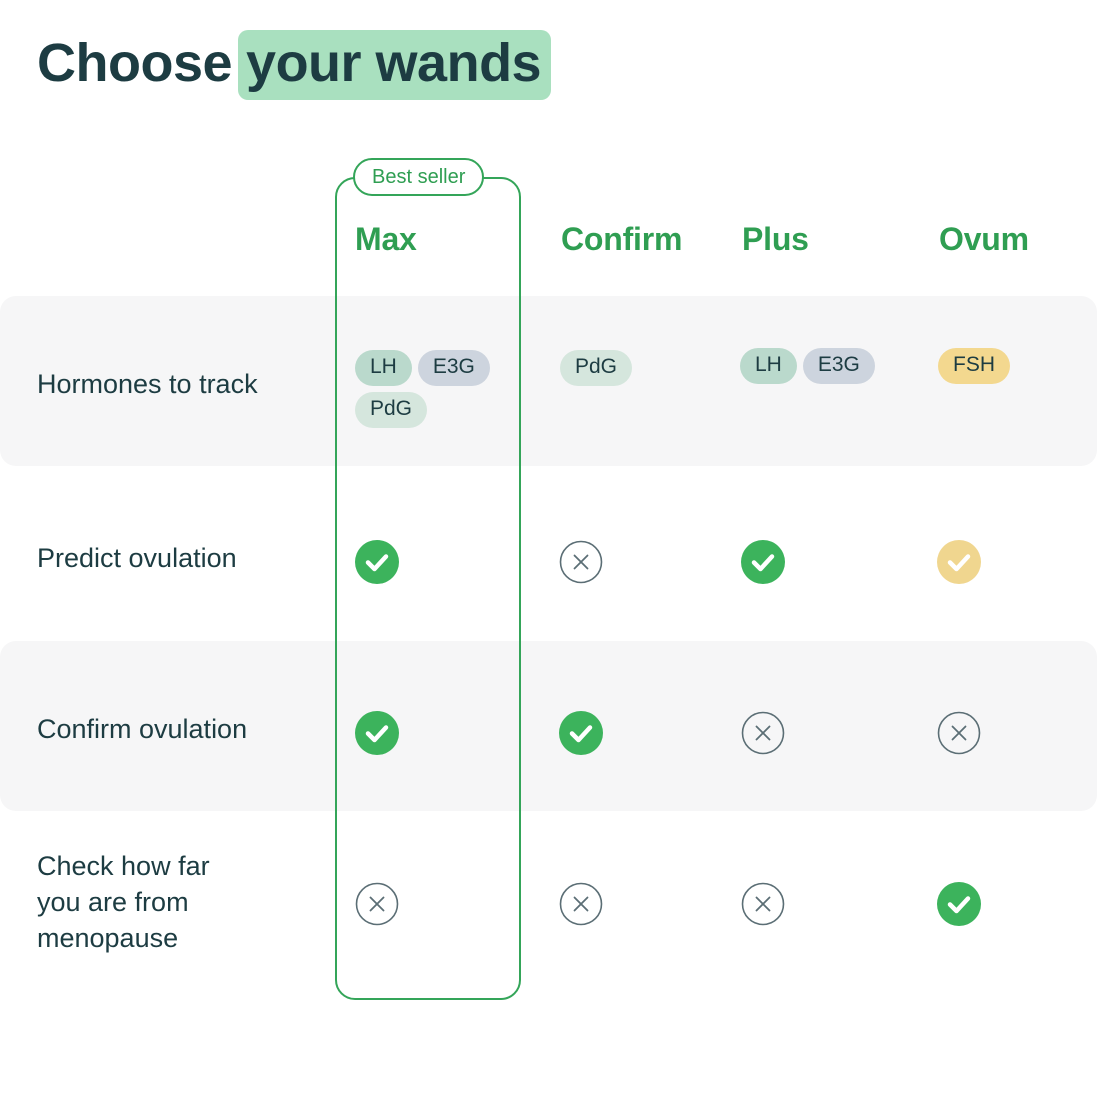 The width and height of the screenshot is (1100, 1100). I want to click on page-title: Choose your wands, so click(294, 64).